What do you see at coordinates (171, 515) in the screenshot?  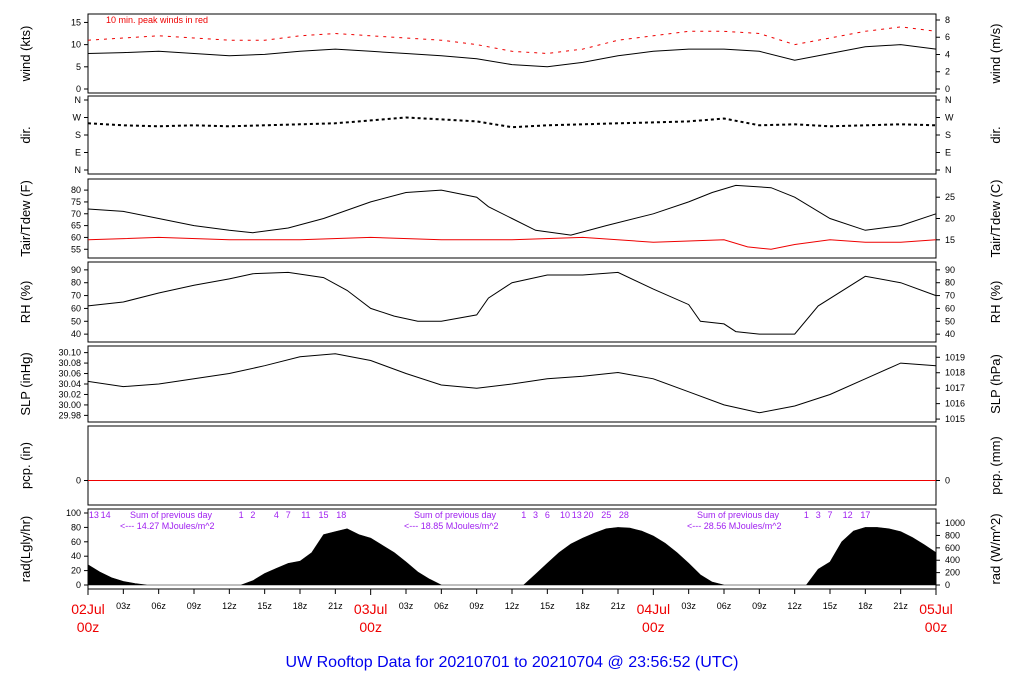 I see `day-summary-title: Sum of previous day` at bounding box center [171, 515].